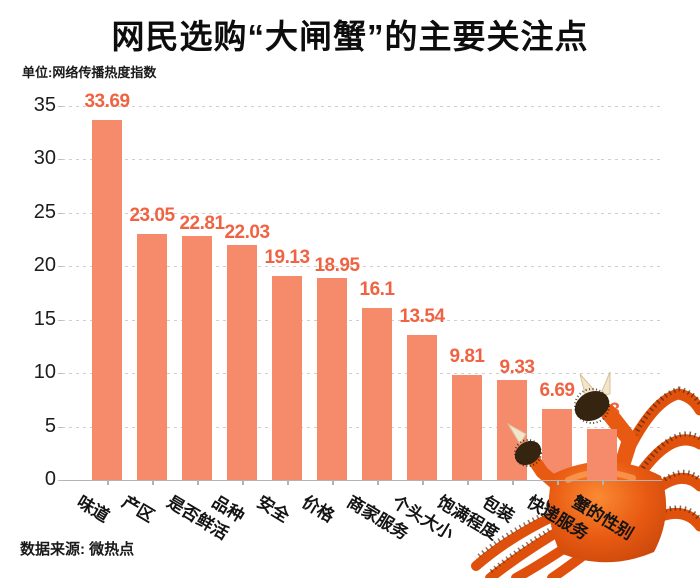 This screenshot has height=578, width=700. I want to click on crab-image, so click(585, 474).